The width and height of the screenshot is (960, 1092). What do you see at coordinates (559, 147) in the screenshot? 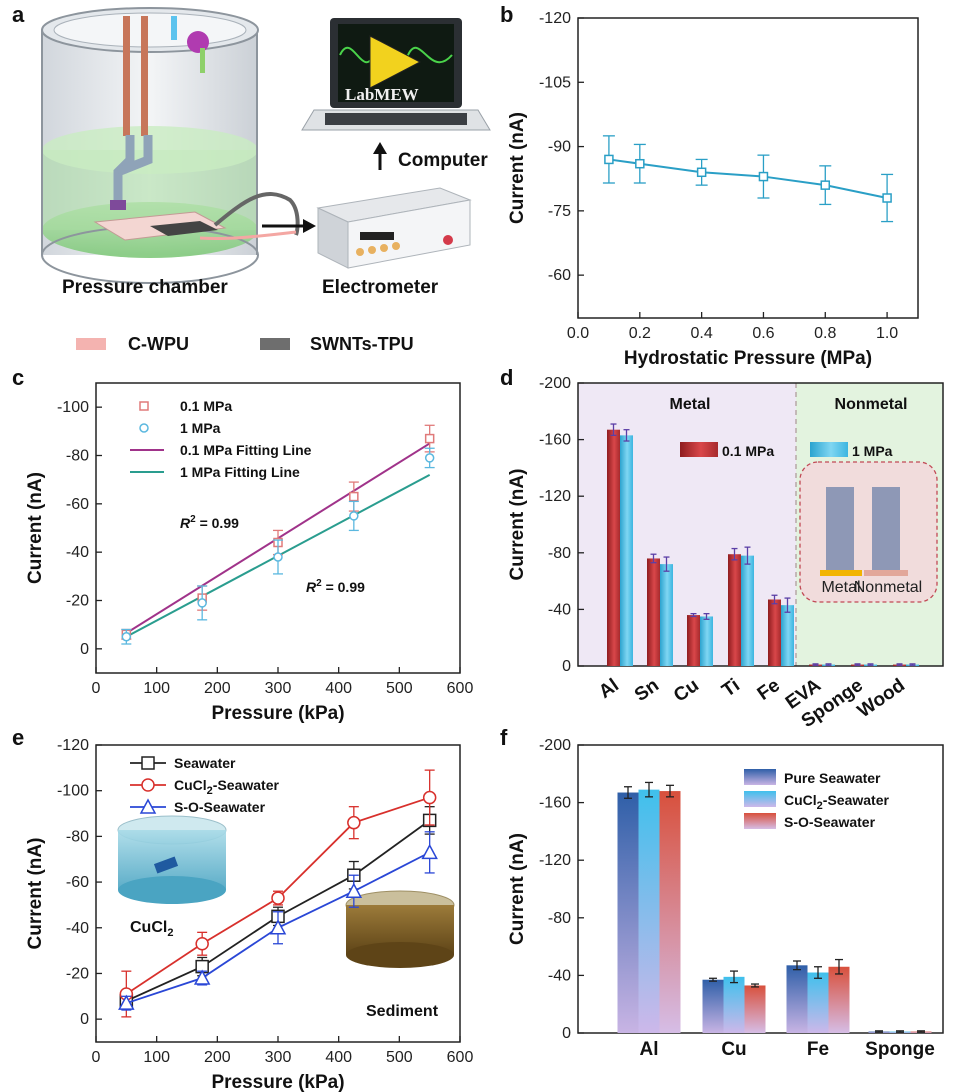
I see `y-tick-label: -90` at bounding box center [559, 147].